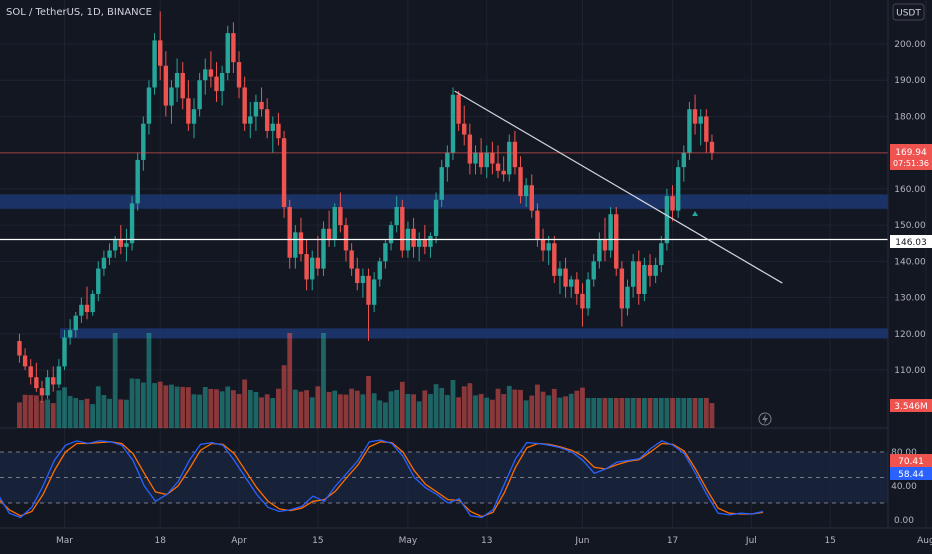 This screenshot has width=932, height=554. What do you see at coordinates (79, 12) in the screenshot?
I see `symbol-title: SOL / TetherUS, 1D, BINANCE` at bounding box center [79, 12].